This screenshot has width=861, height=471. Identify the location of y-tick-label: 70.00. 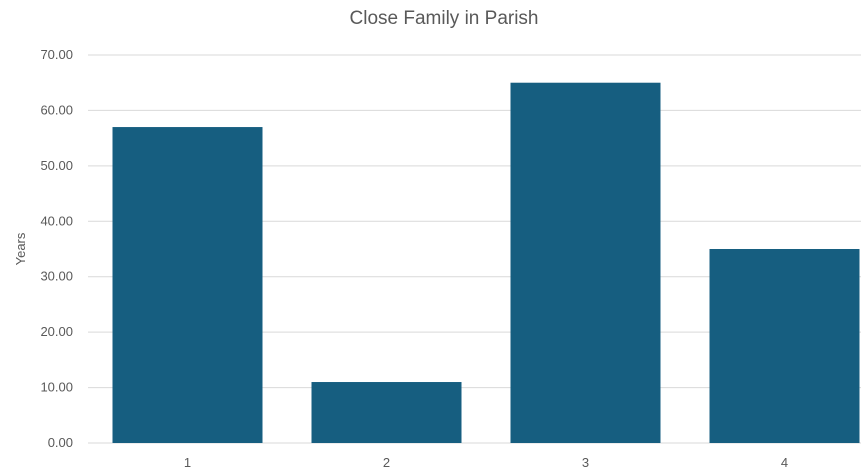
(56, 54).